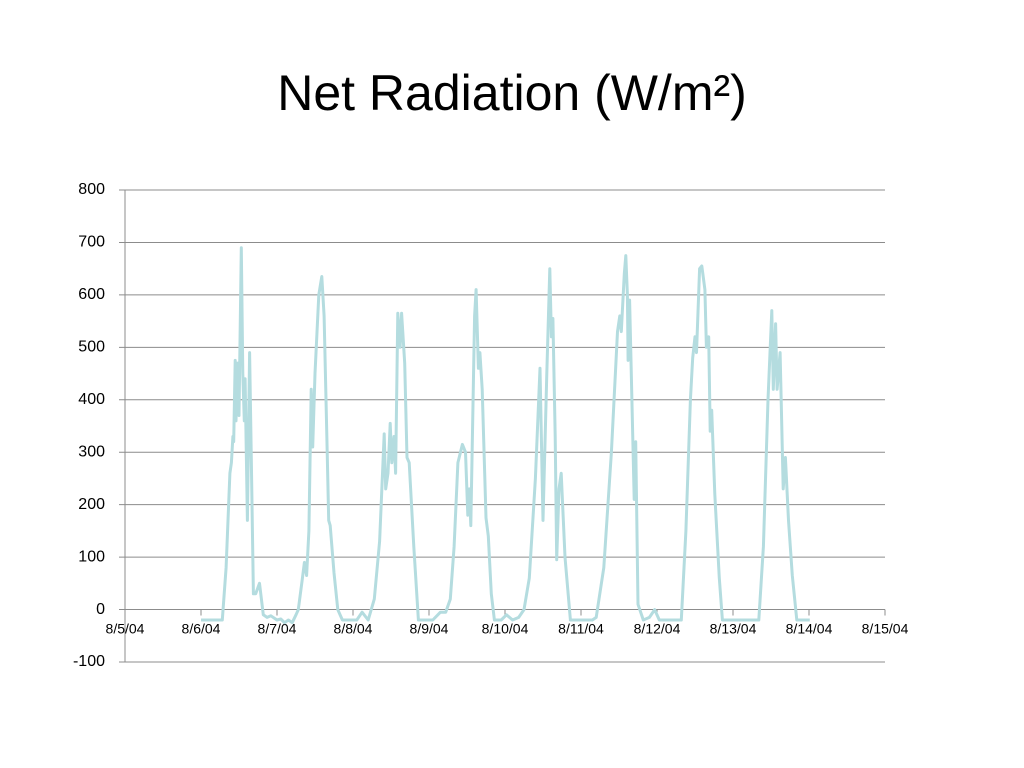 This screenshot has height=768, width=1024. Describe the element at coordinates (91, 556) in the screenshot. I see `y-tick-label: 100` at that location.